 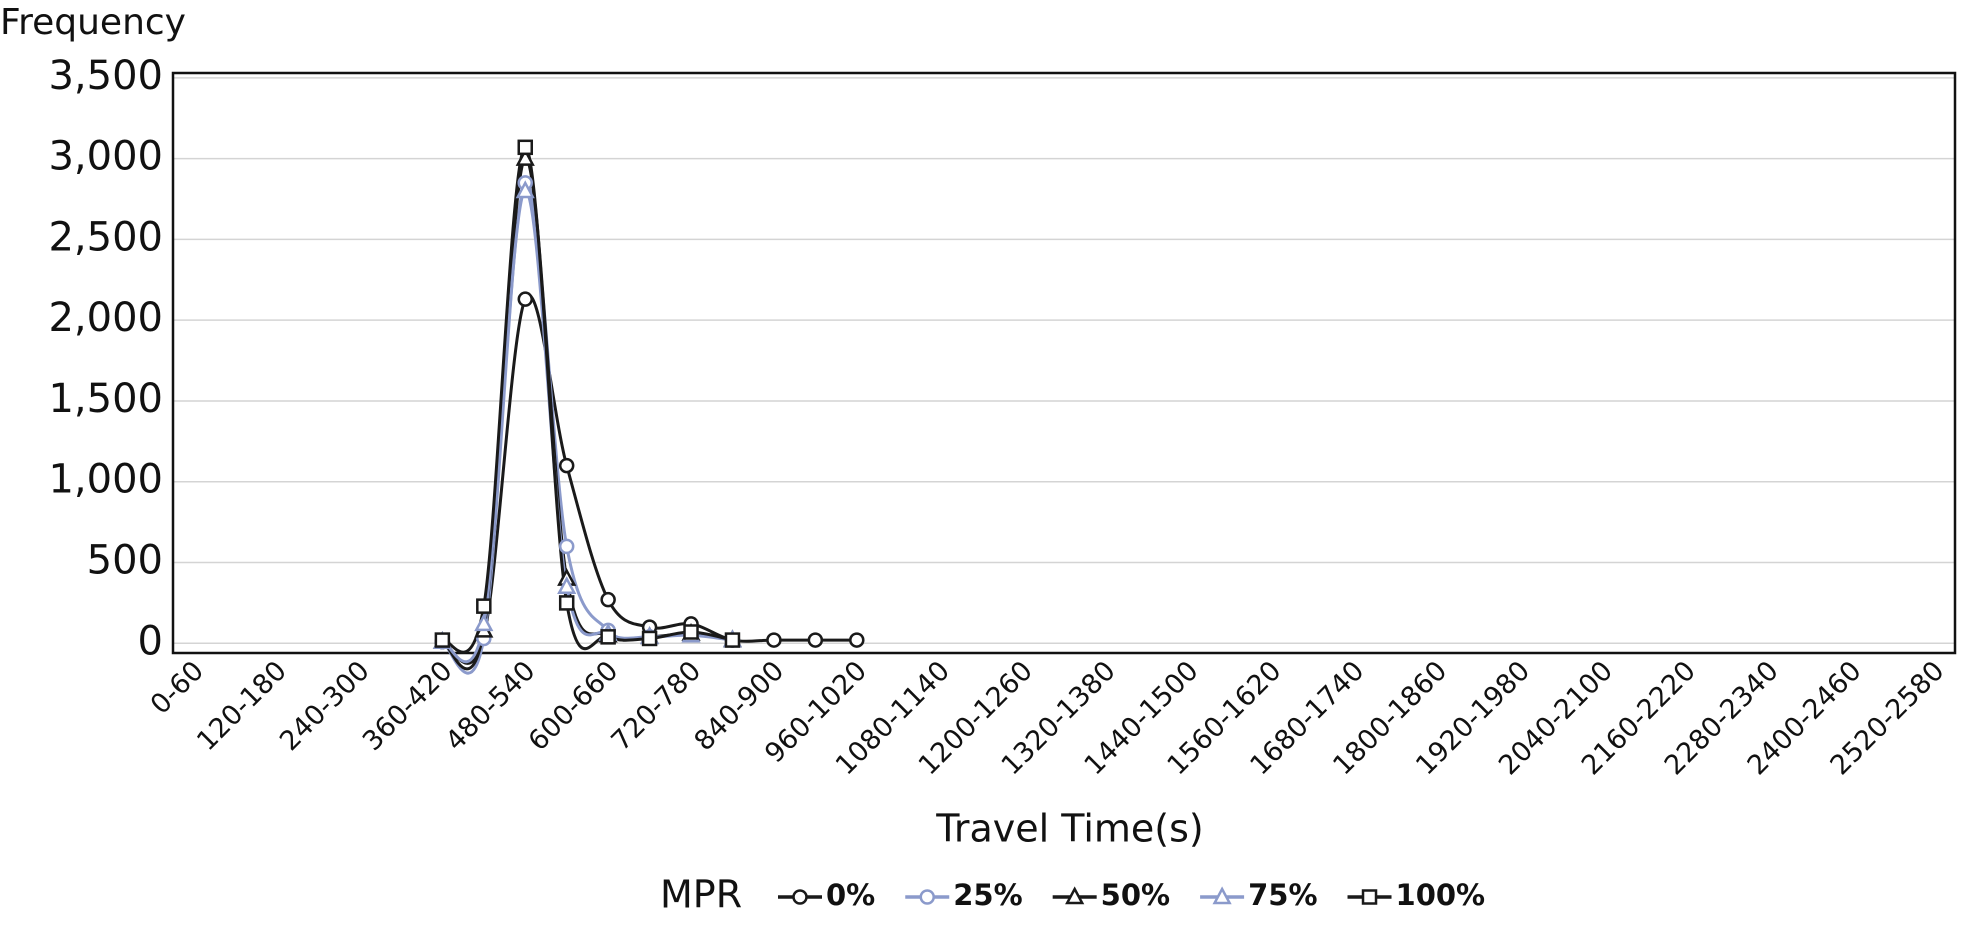 What do you see at coordinates (1135, 895) in the screenshot?
I see `legend-label: 50%` at bounding box center [1135, 895].